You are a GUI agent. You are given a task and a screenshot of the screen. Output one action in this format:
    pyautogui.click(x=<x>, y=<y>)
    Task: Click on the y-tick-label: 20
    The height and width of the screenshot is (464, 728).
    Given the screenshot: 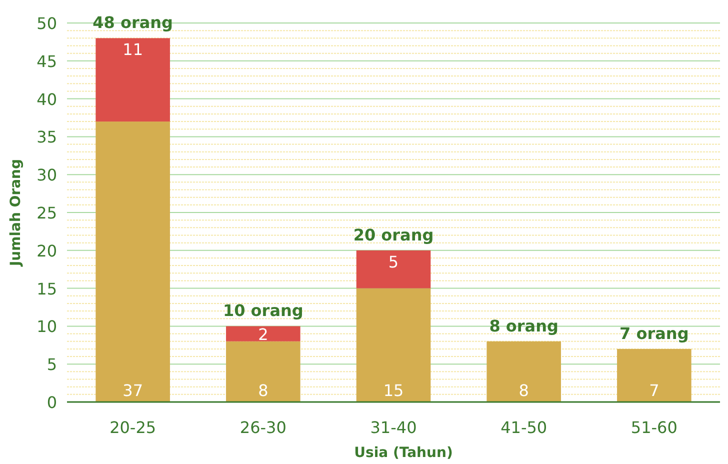 What is the action you would take?
    pyautogui.click(x=46, y=250)
    